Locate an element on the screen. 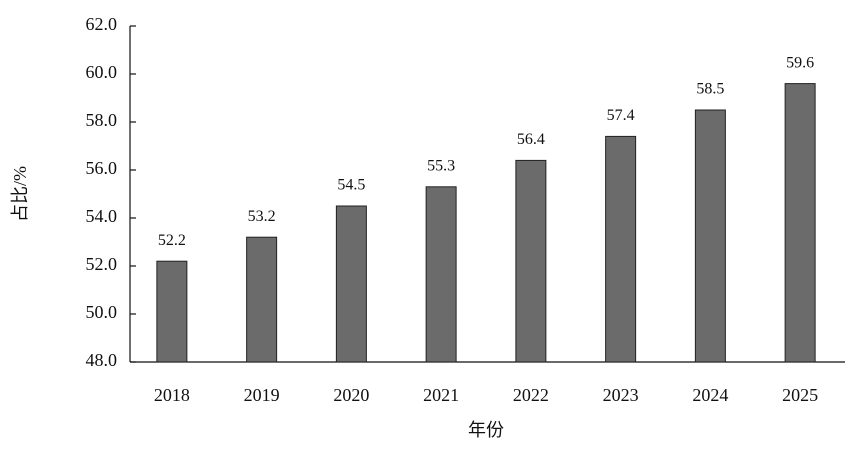 This screenshot has height=458, width=862. y-tick-label: 58.0 is located at coordinates (102, 120).